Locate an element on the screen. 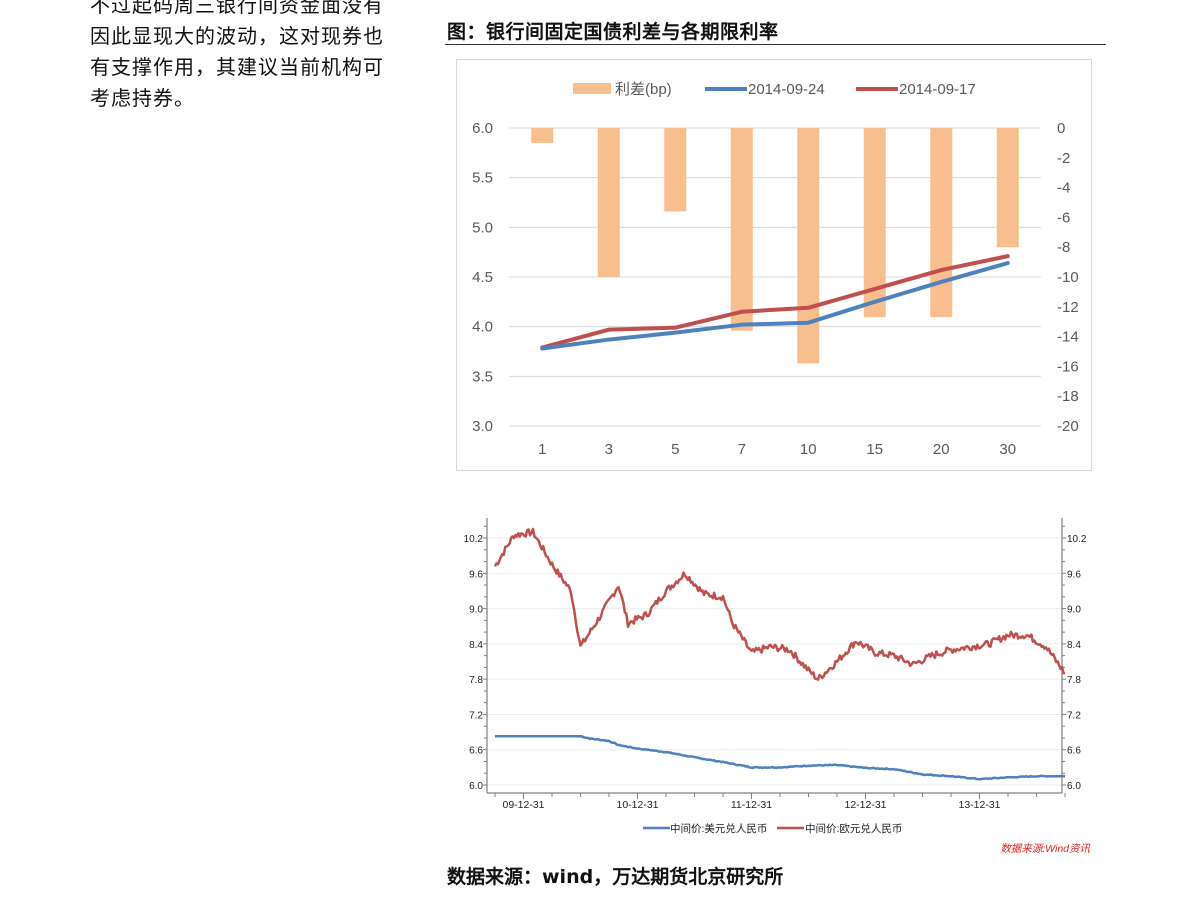  left-axis-tick: 3.5 is located at coordinates (482, 376).